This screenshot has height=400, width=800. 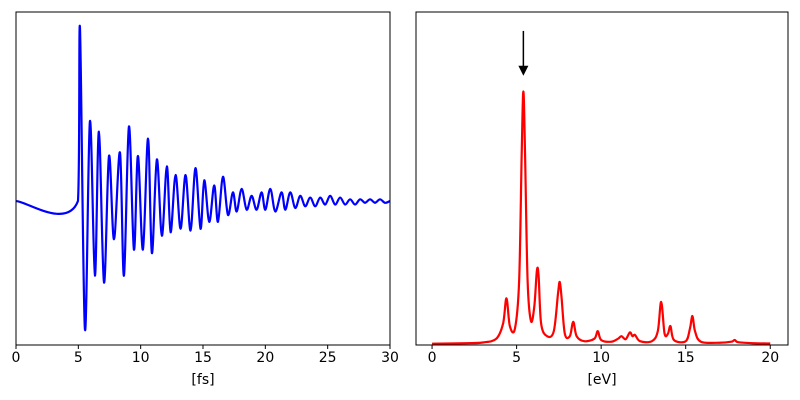 I want to click on x-tick-label: 30, so click(x=390, y=358).